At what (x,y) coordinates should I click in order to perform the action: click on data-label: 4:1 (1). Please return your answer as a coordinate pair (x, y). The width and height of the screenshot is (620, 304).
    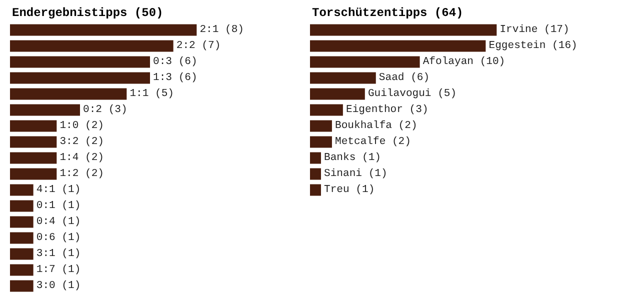
    Looking at the image, I should click on (58, 190).